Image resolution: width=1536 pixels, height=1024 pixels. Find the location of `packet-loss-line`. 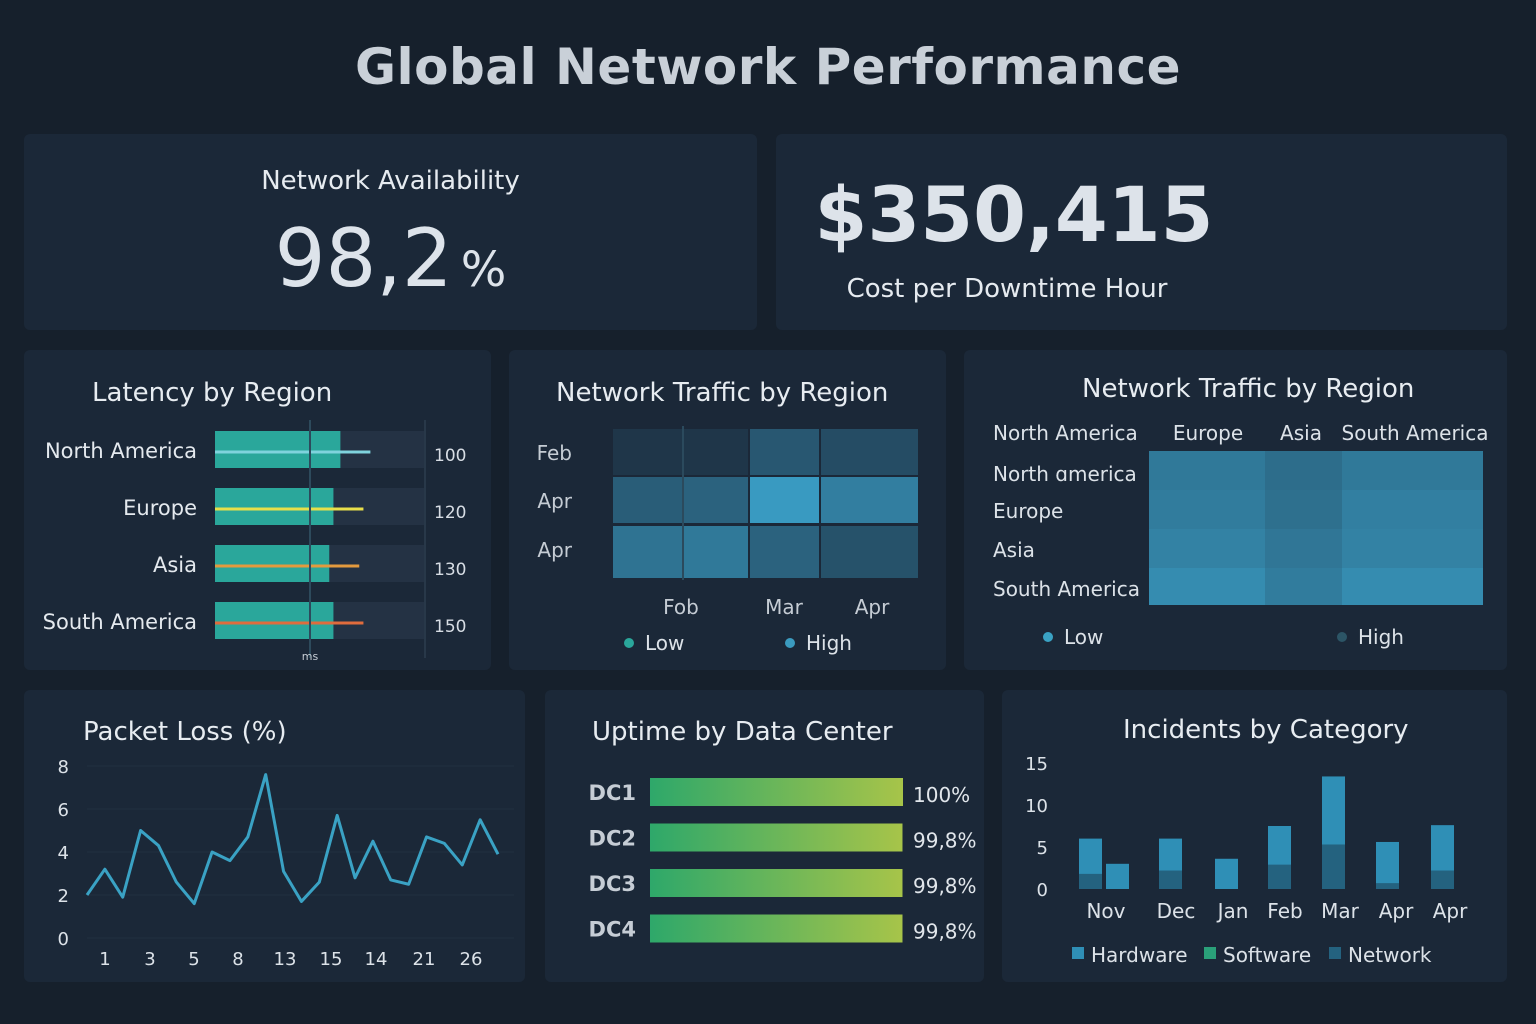

packet-loss-line is located at coordinates (292, 839).